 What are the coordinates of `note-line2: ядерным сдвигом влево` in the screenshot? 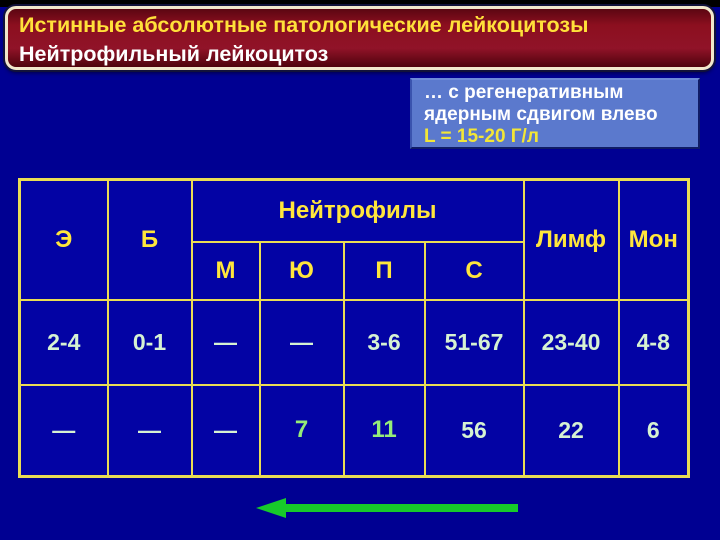 It's located at (541, 114).